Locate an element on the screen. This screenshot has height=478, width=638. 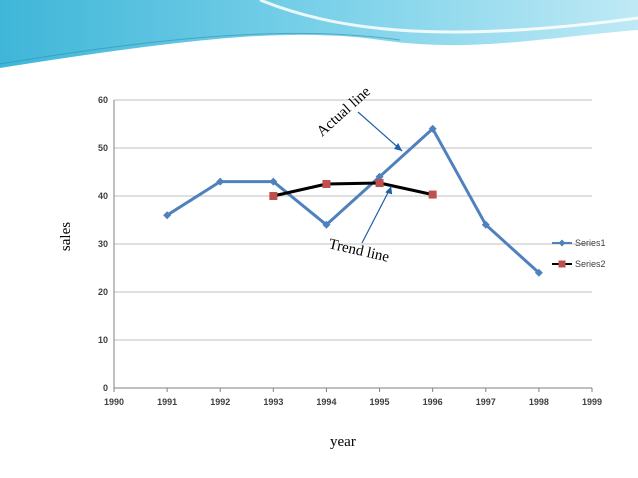
y-tick-label: 0 is located at coordinates (105, 388).